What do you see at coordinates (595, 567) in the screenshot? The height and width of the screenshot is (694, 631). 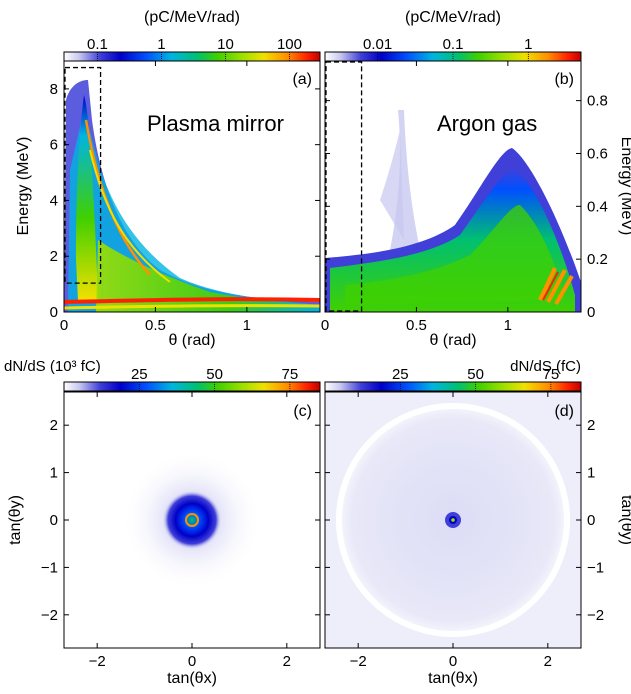 I see `panel-d-ytick-label-1: −1` at bounding box center [595, 567].